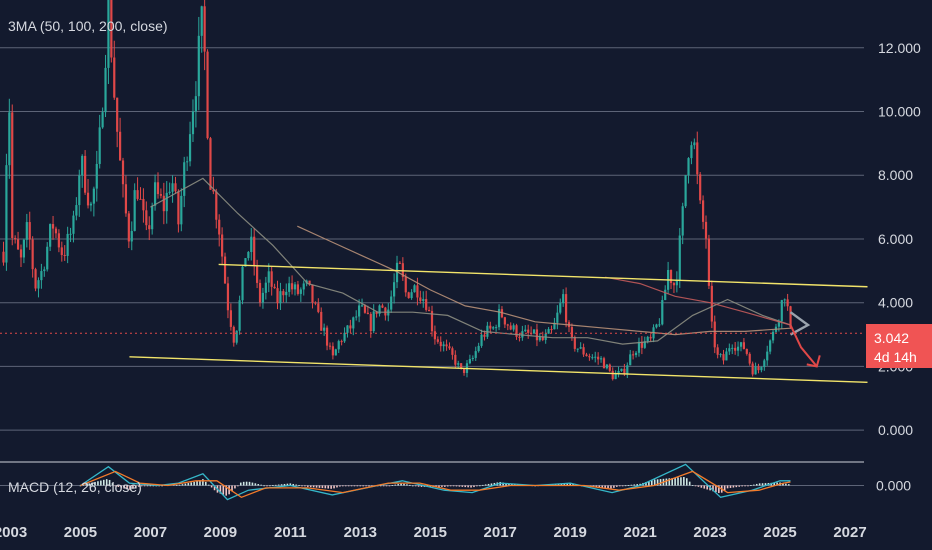 The width and height of the screenshot is (932, 550). I want to click on price-tick-label: 12.000, so click(899, 48).